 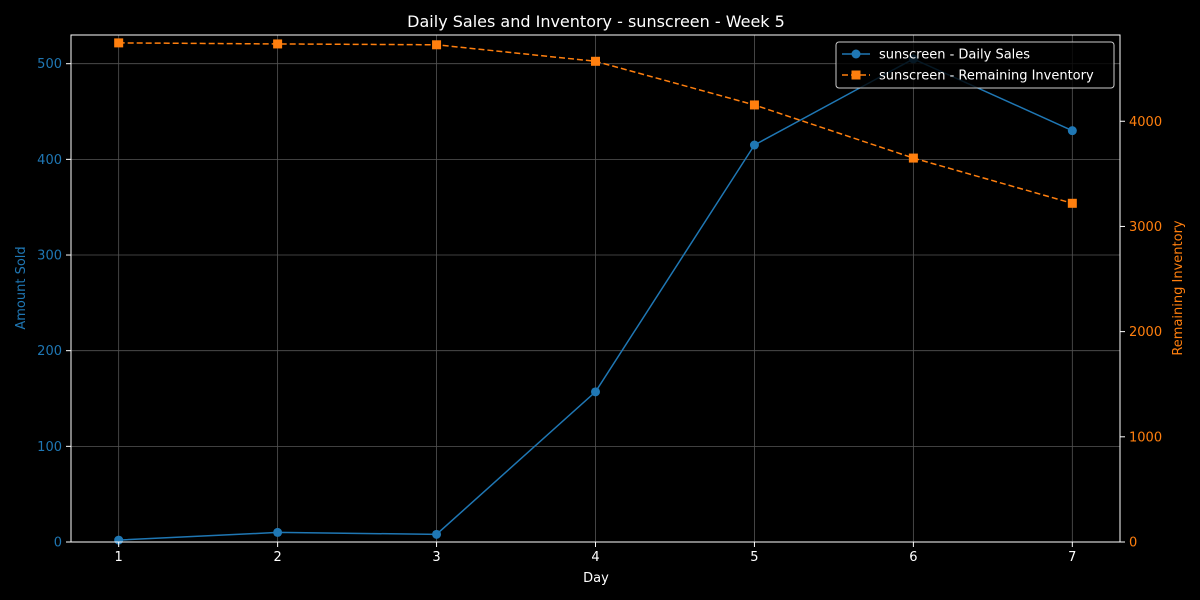 I want to click on legend-label-1: sunscreen - Daily Sales, so click(x=954, y=55).